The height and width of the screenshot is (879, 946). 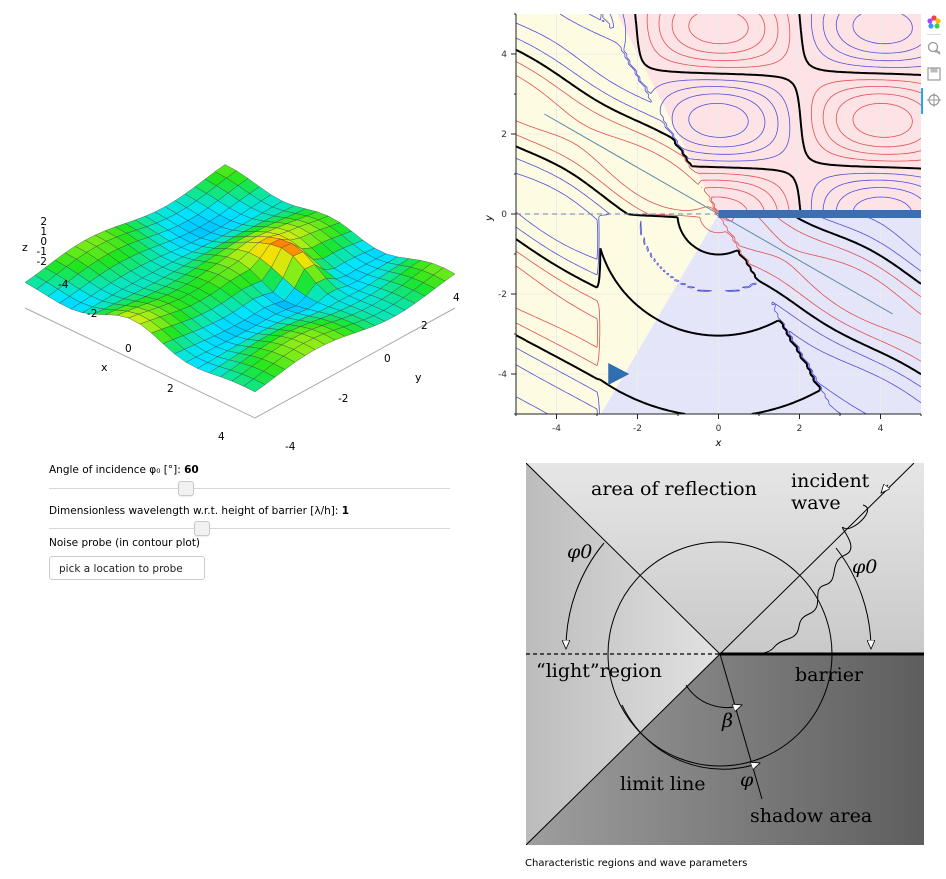 I want to click on phi-label: φ, so click(x=747, y=780).